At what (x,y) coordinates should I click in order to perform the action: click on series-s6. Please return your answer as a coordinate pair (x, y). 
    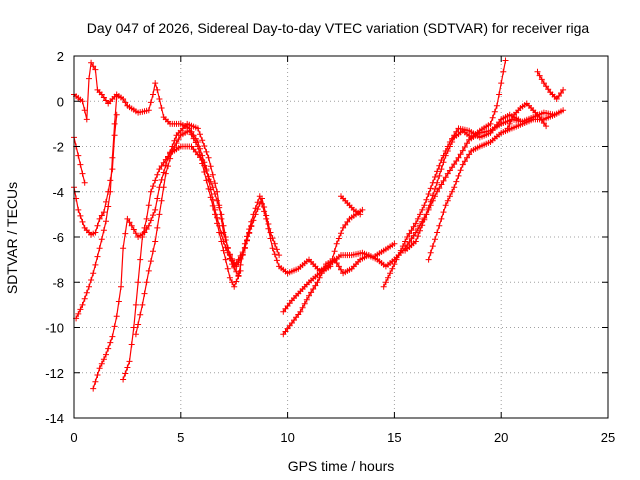
    Looking at the image, I should click on (187, 263).